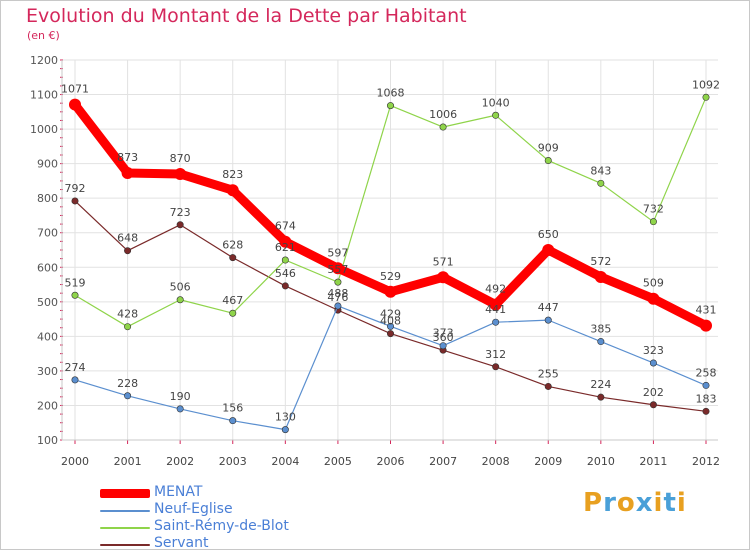 The image size is (750, 553). Describe the element at coordinates (706, 461) in the screenshot. I see `x-tick-label: 2012` at that location.